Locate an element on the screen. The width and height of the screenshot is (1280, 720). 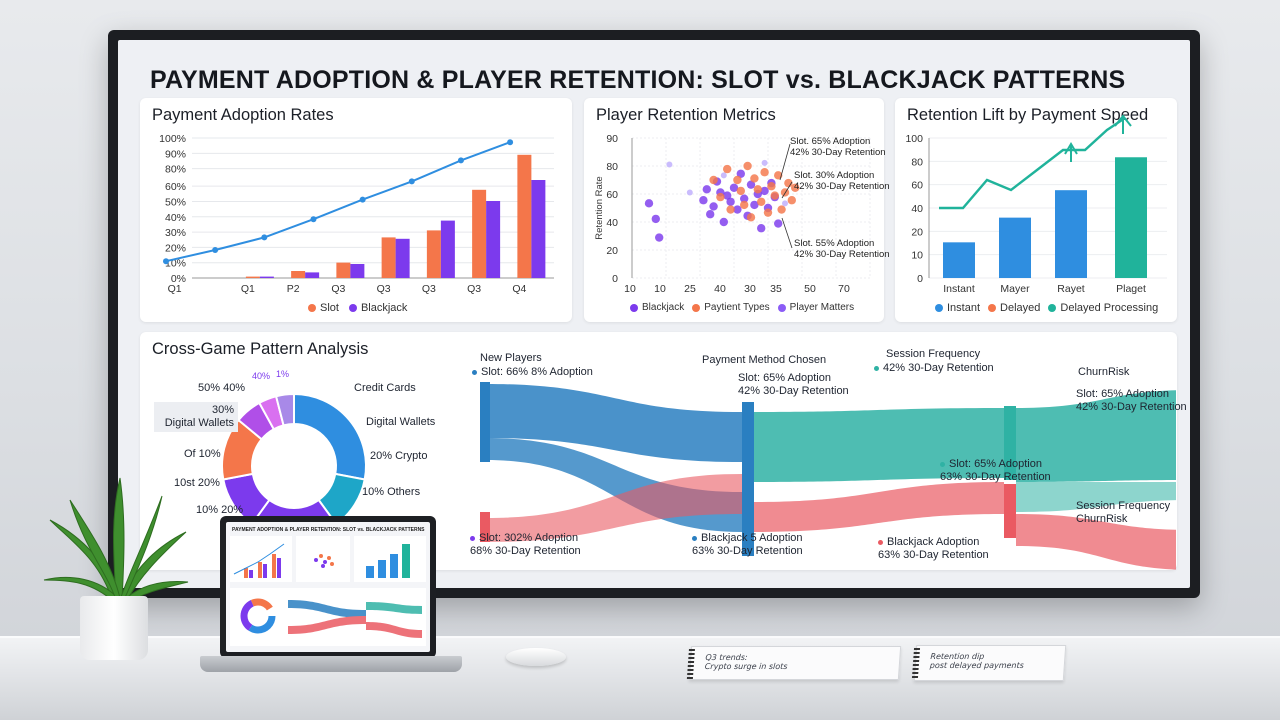
lift-legend: Instant Delayed Delayed Processing is located at coordinates (1046, 308).